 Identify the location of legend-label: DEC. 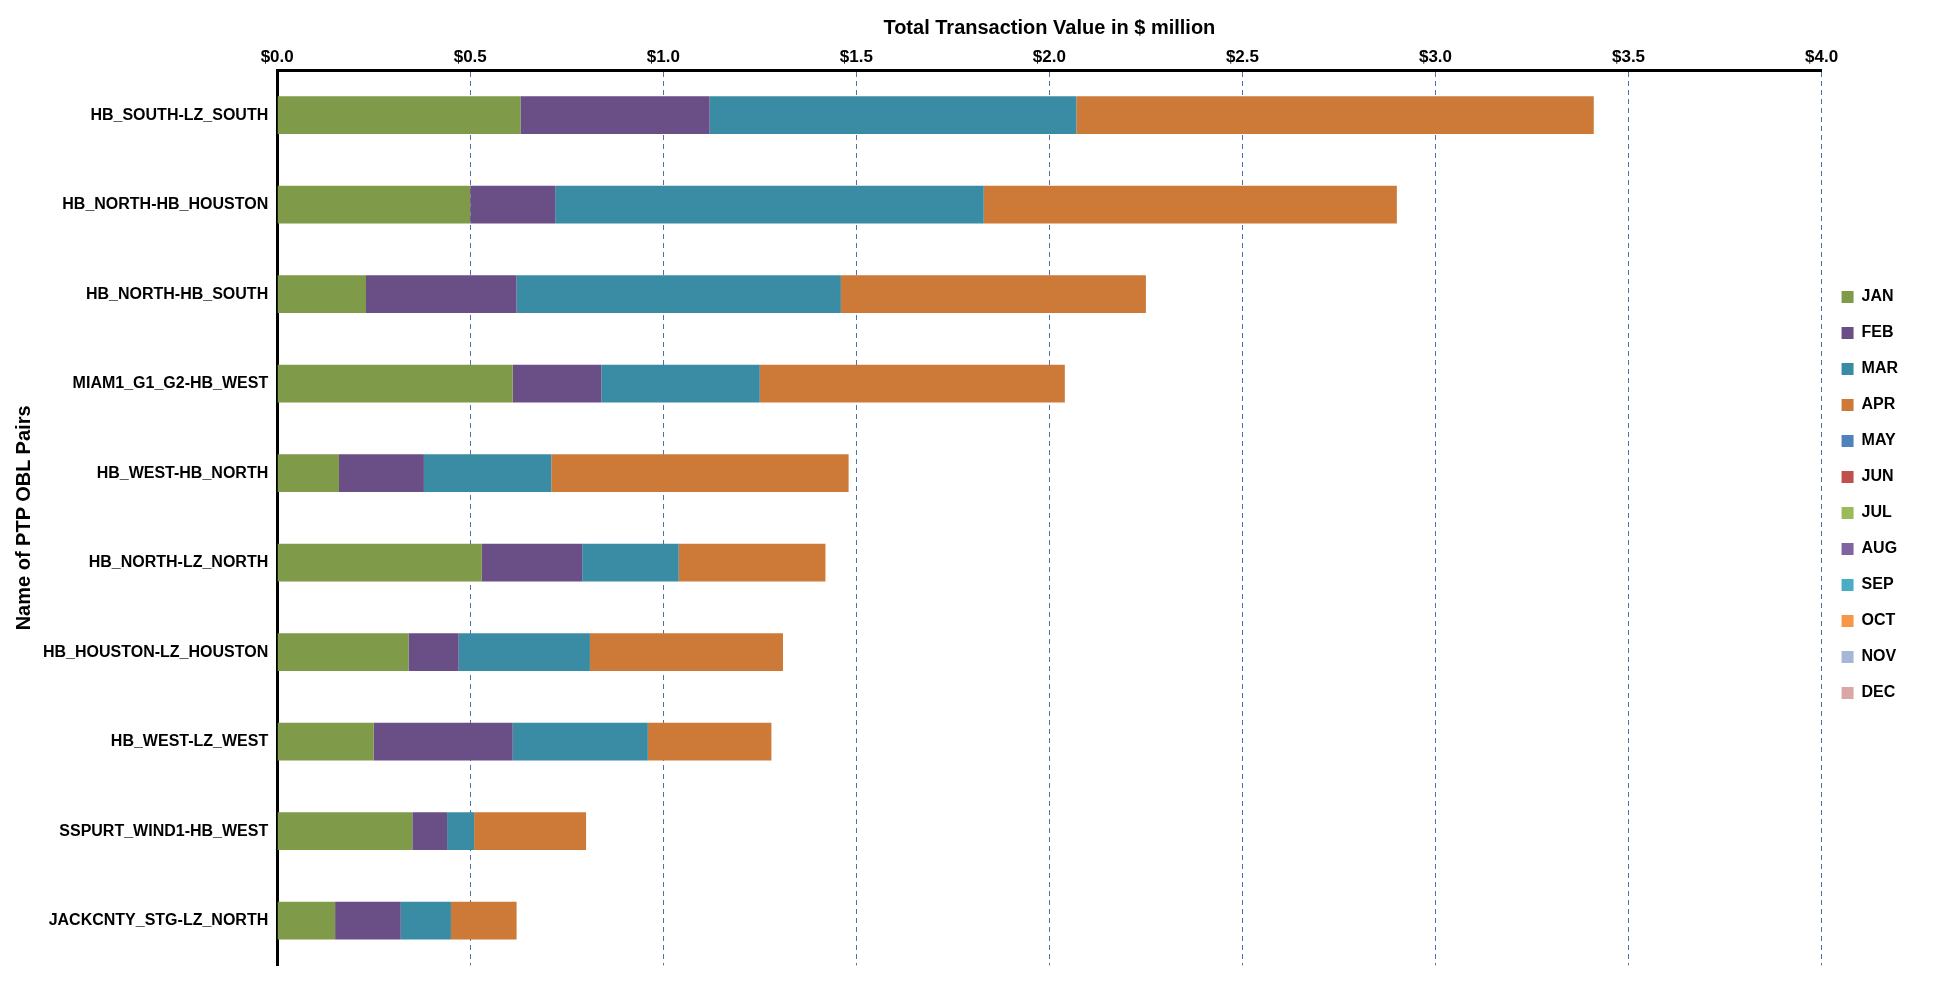
(1878, 692).